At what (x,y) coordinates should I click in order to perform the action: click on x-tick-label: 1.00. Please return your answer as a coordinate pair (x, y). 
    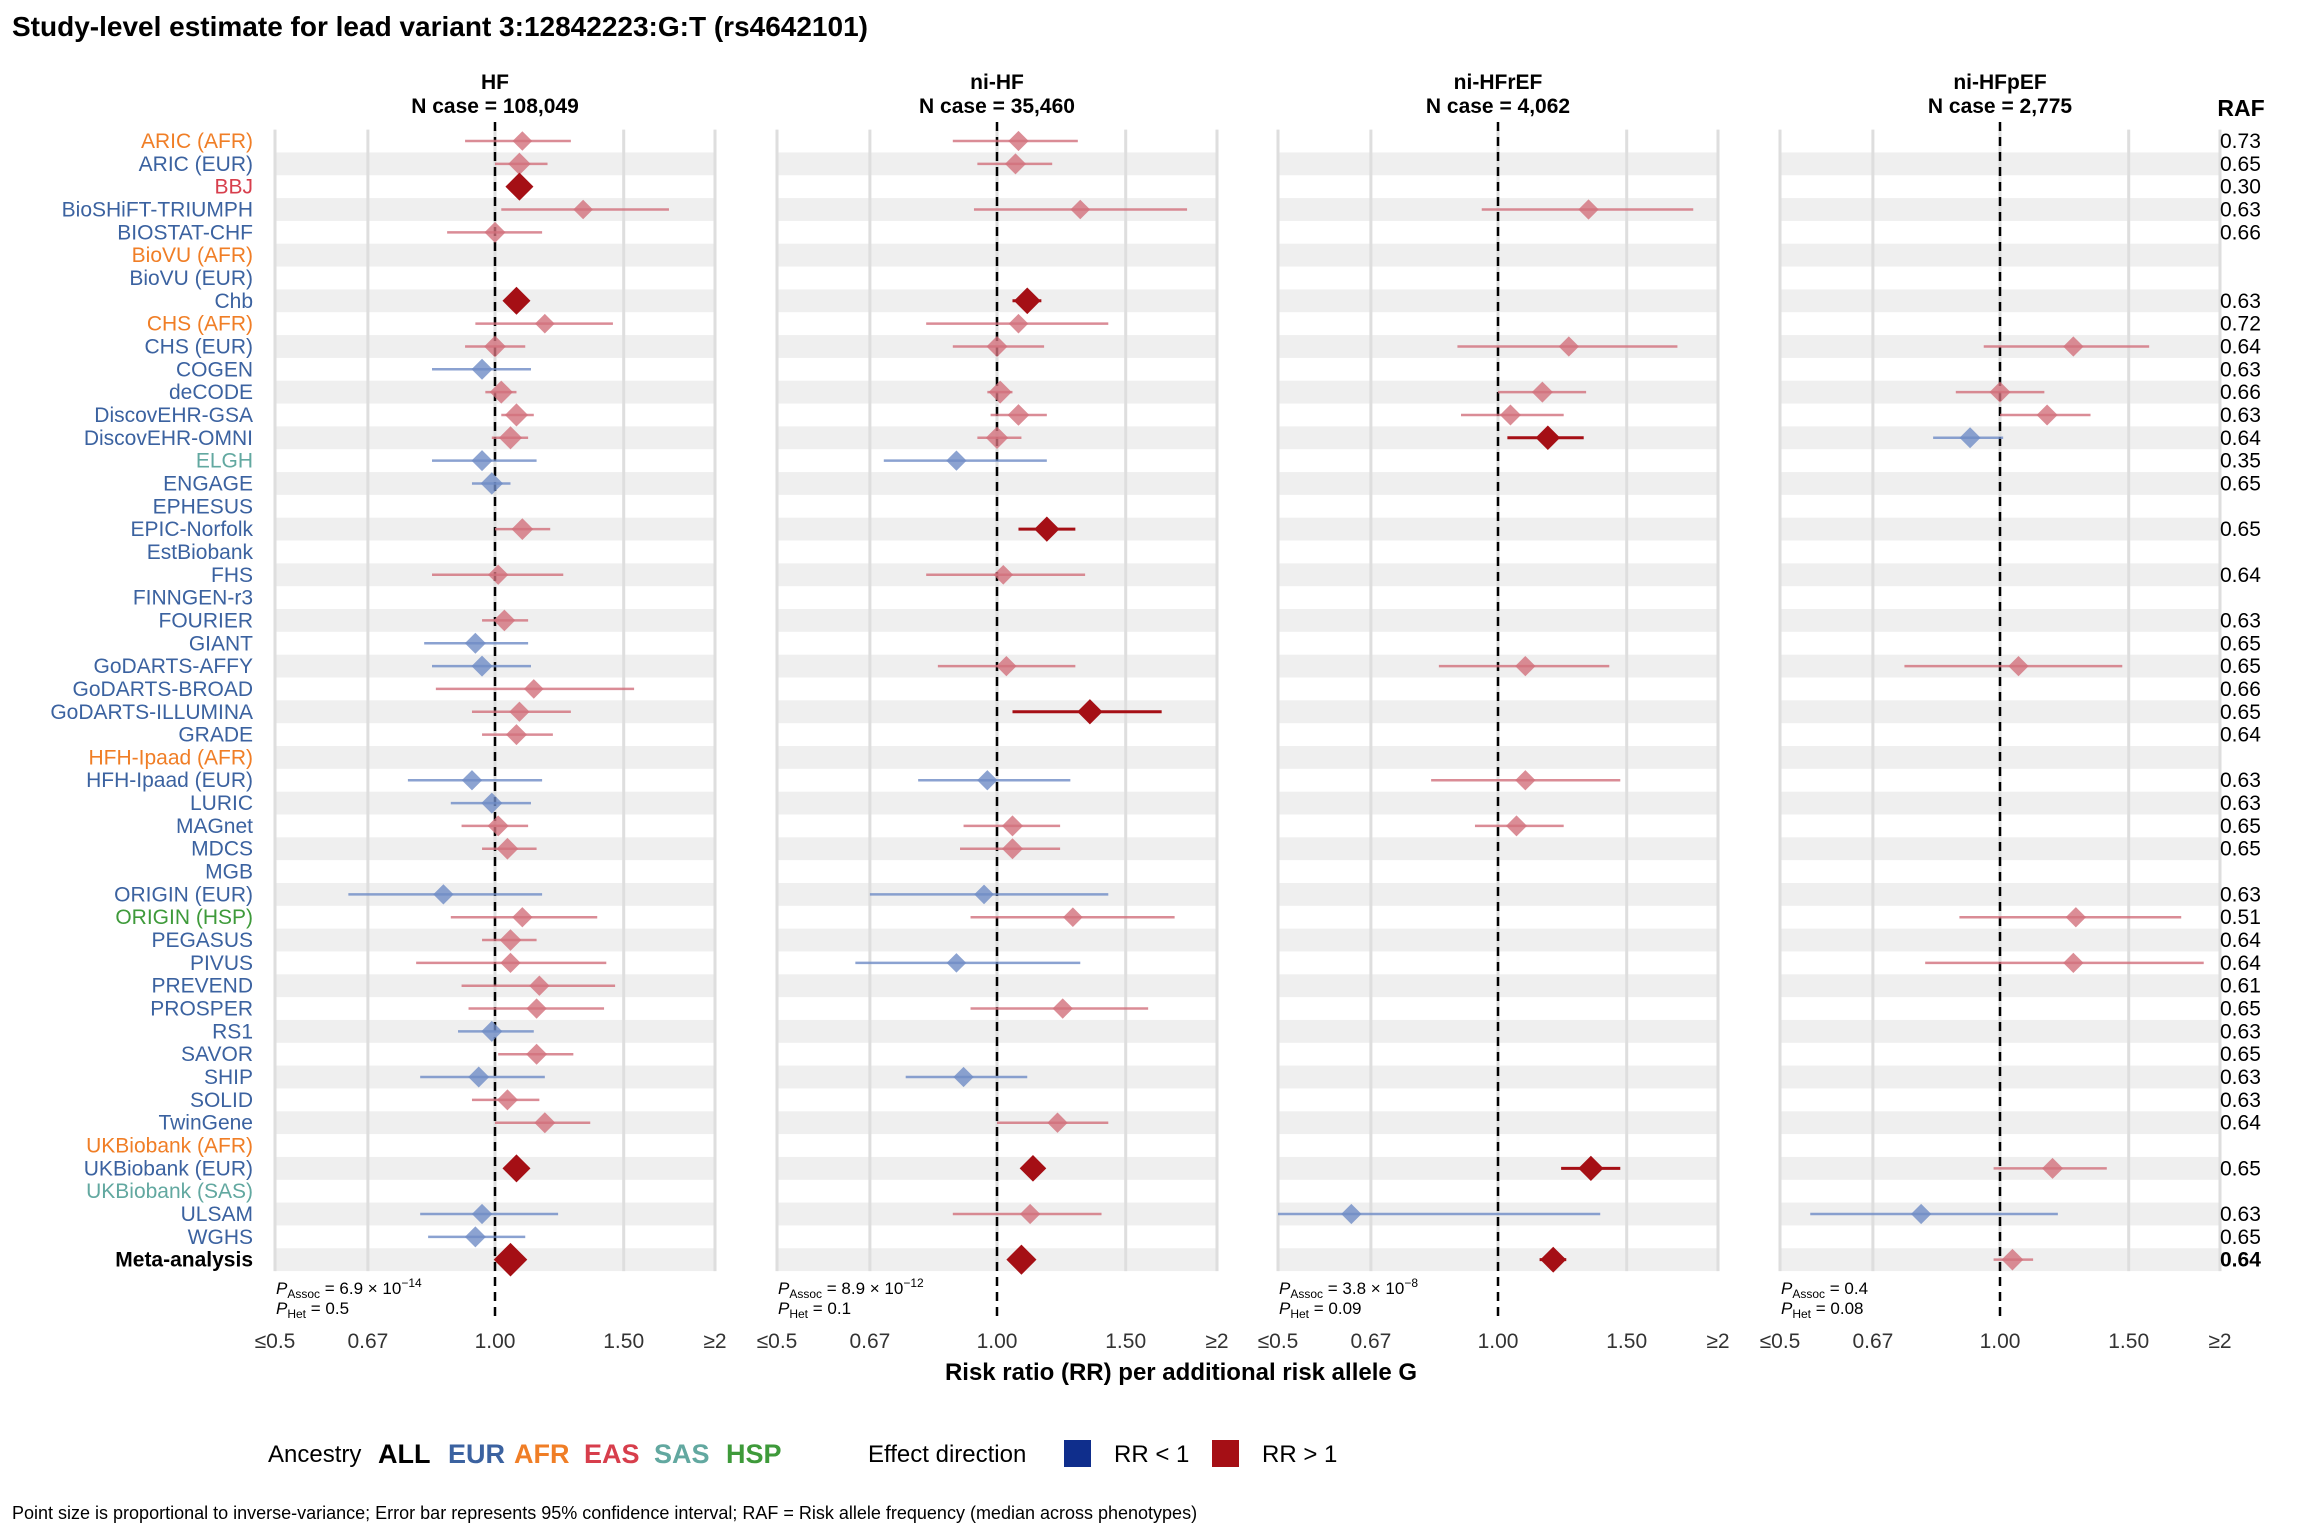
    Looking at the image, I should click on (1498, 1341).